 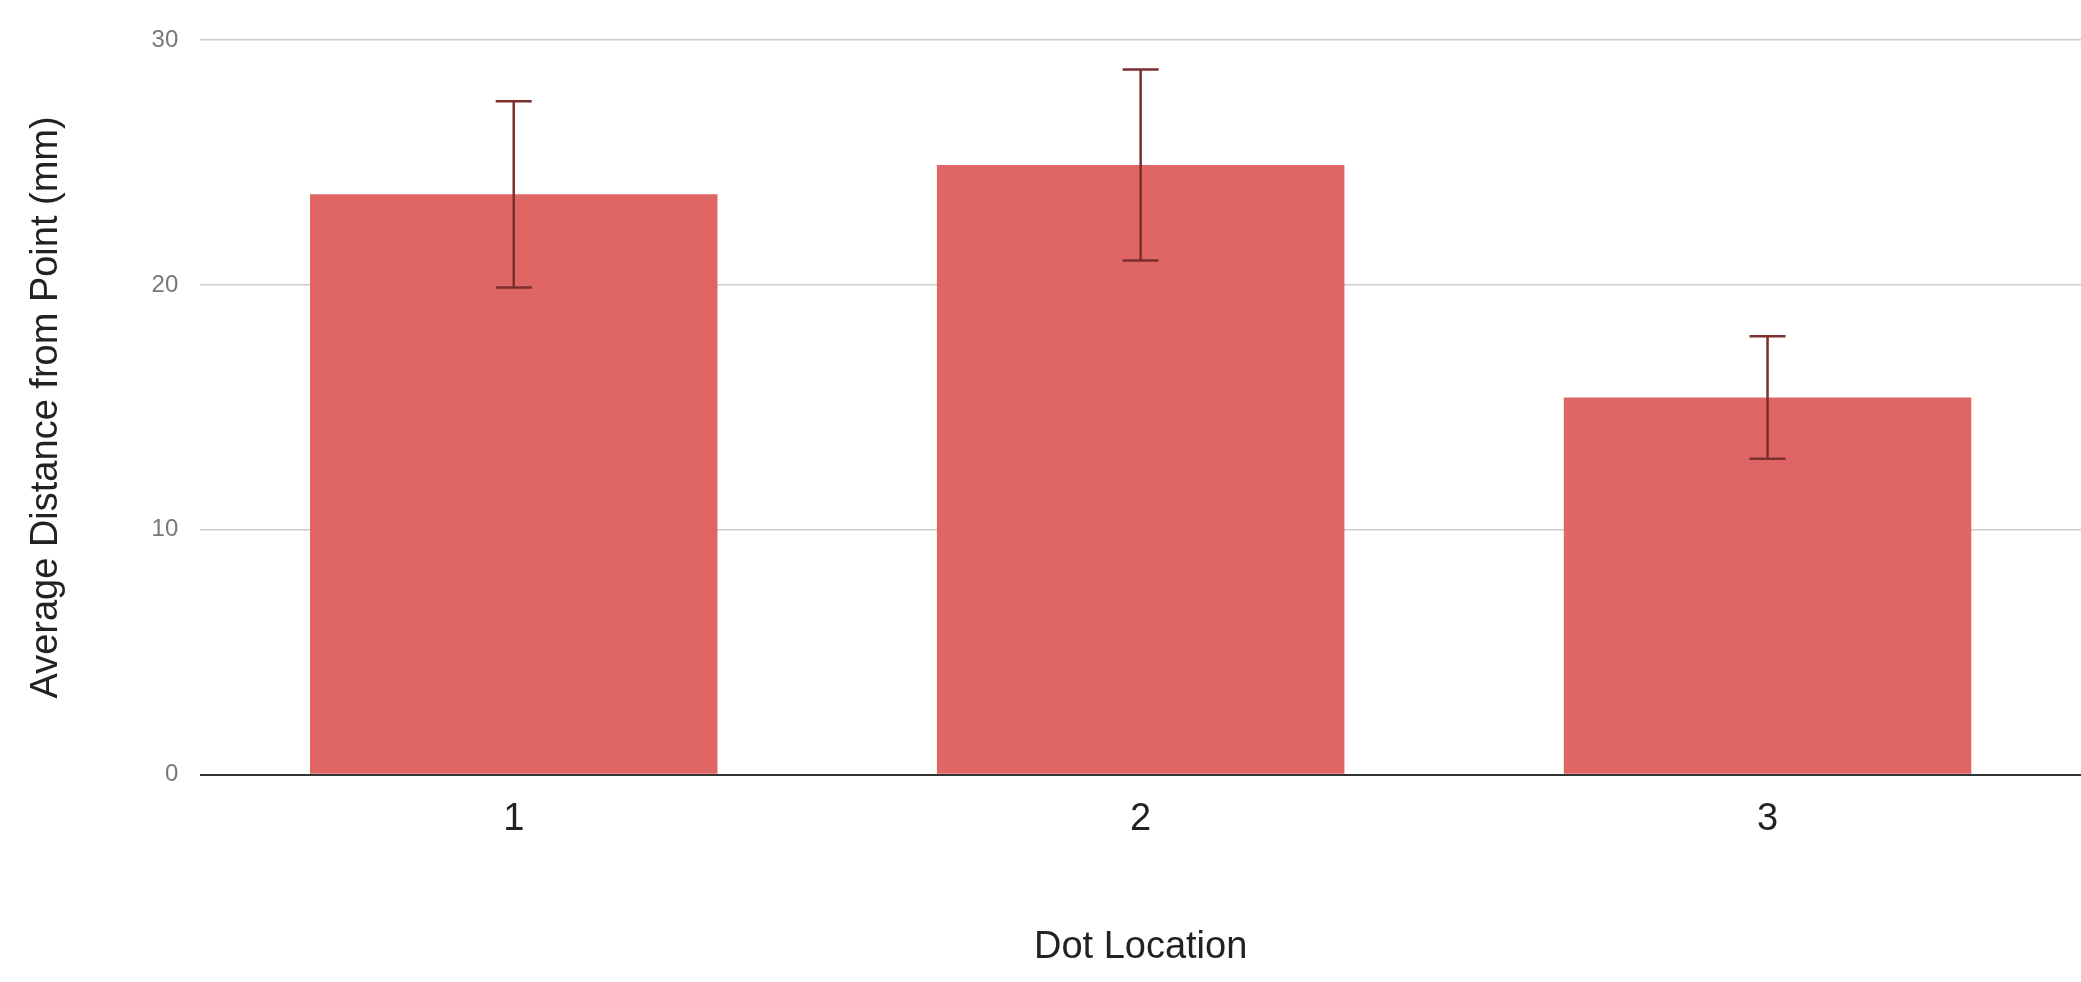 What do you see at coordinates (44, 407) in the screenshot?
I see `y-axis-title: Average Distance from Point (mm)` at bounding box center [44, 407].